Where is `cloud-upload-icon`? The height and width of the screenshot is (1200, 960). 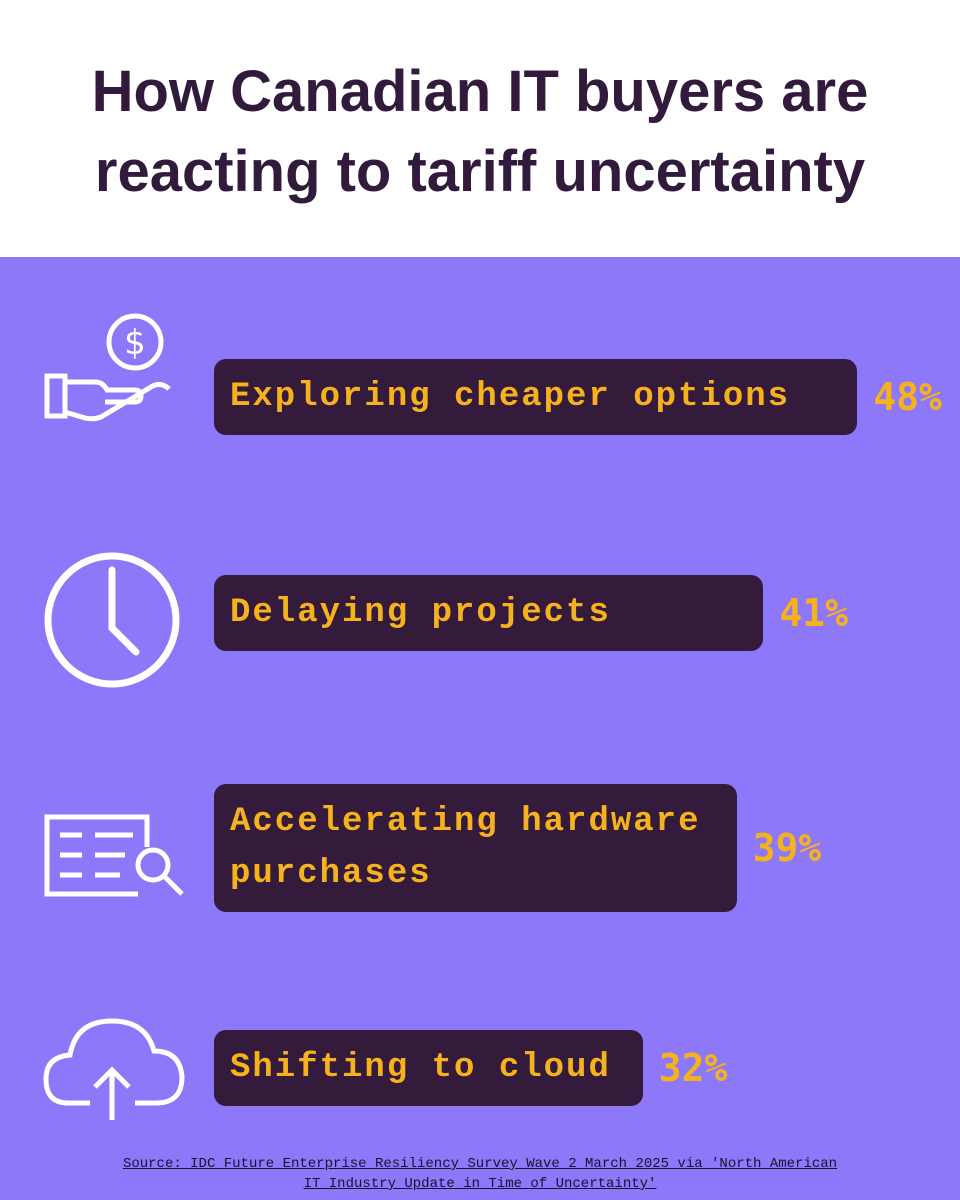
cloud-upload-icon is located at coordinates (114, 1069).